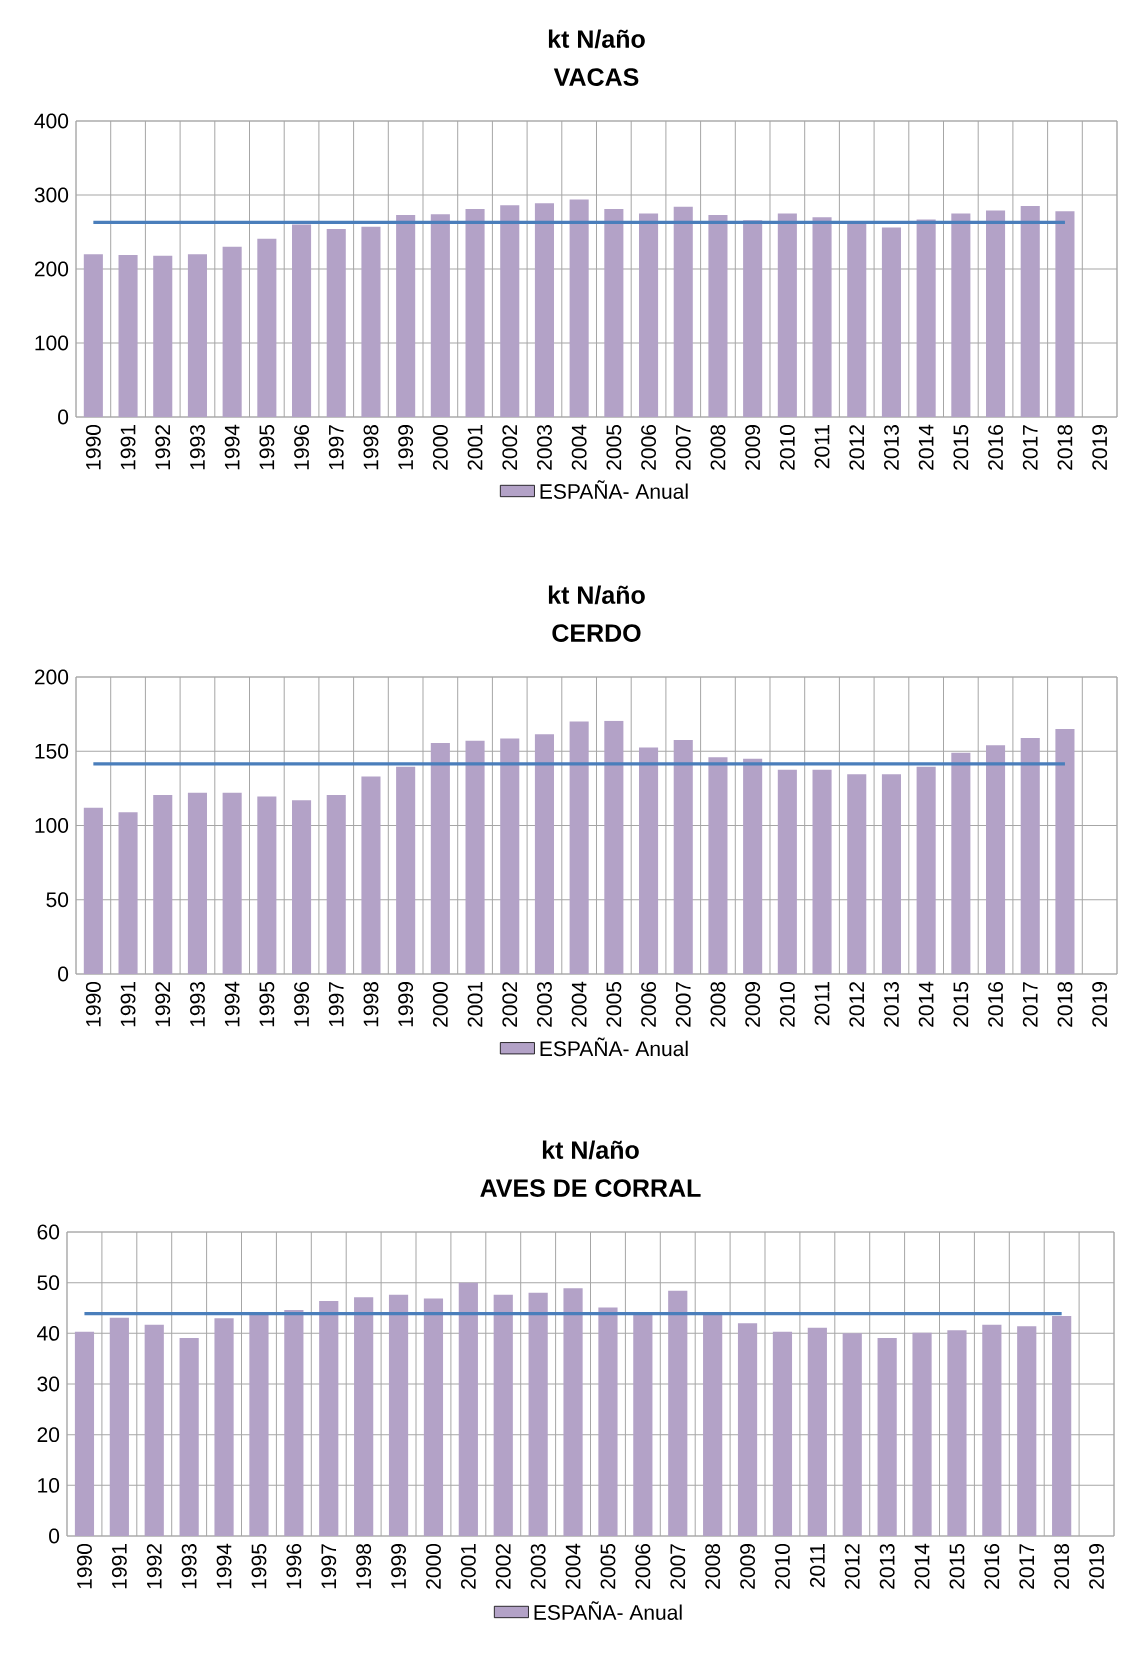 Image resolution: width=1134 pixels, height=1655 pixels. What do you see at coordinates (48, 1435) in the screenshot?
I see `y-tick-label: 20` at bounding box center [48, 1435].